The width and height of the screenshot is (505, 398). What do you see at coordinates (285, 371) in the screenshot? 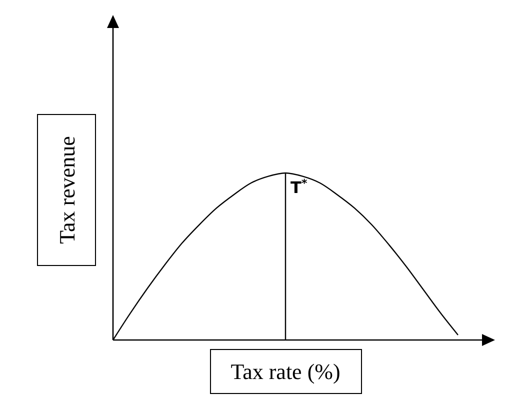
I see `x-axis-title: Tax rate (%)` at bounding box center [285, 371].